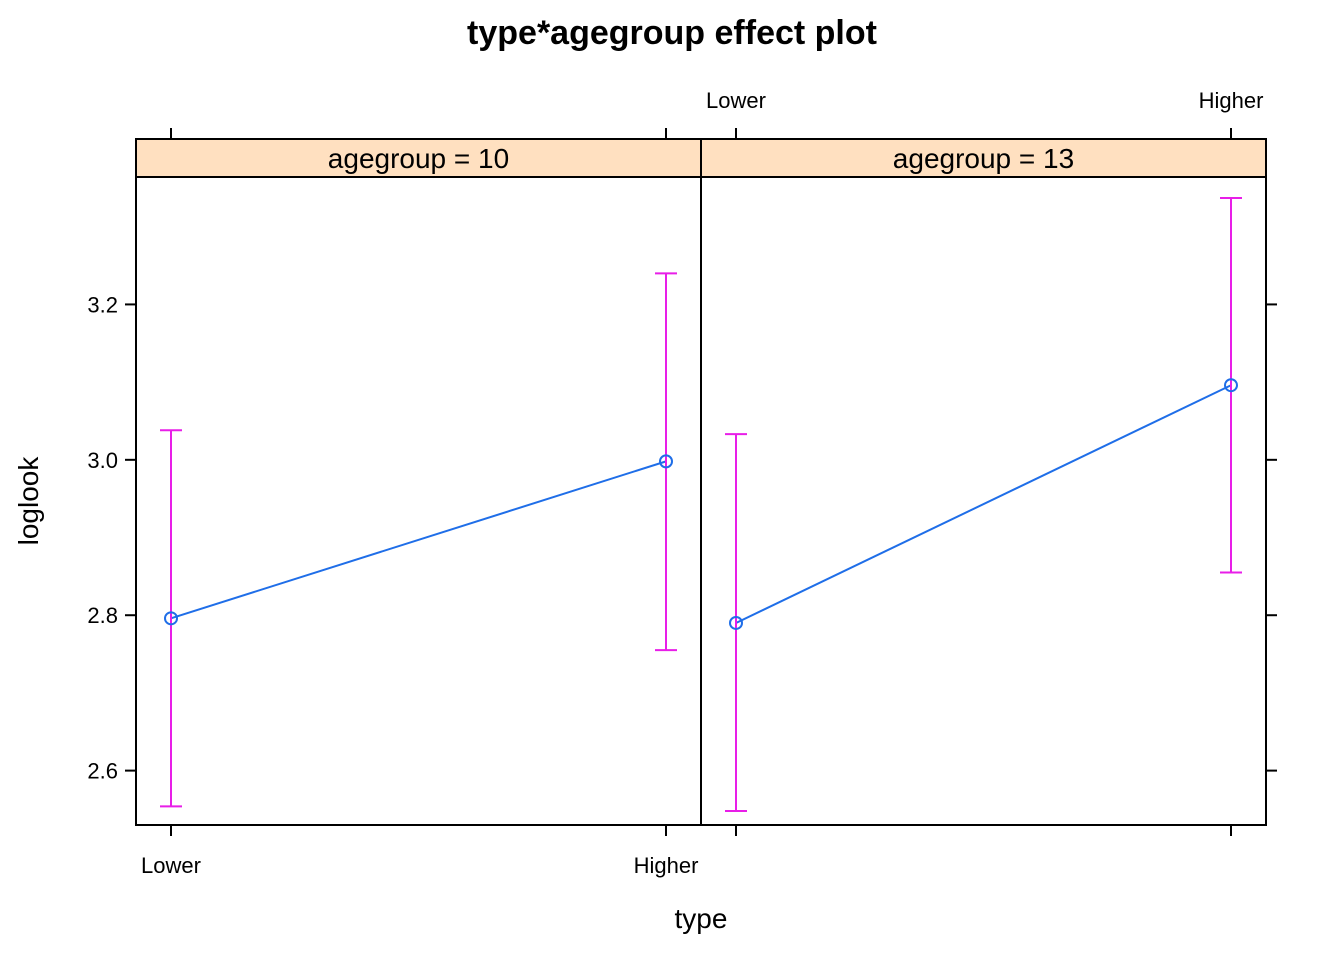  I want to click on y-tick-label: 2.8, so click(102, 615).